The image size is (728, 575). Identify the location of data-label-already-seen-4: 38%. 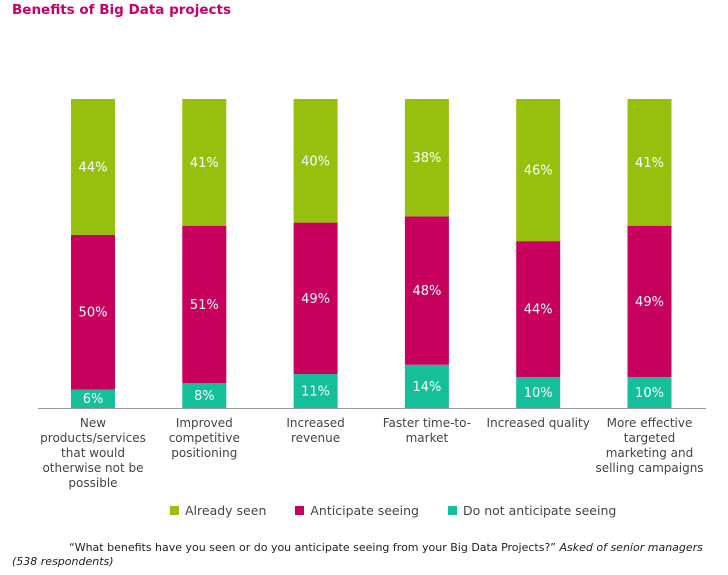
(426, 158).